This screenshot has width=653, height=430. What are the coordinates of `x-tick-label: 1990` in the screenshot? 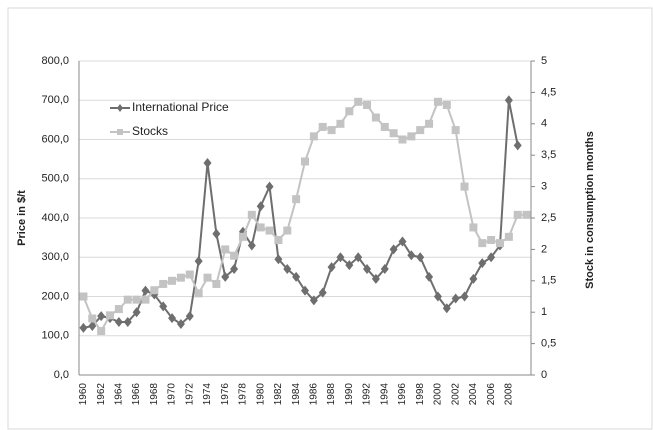 It's located at (349, 394).